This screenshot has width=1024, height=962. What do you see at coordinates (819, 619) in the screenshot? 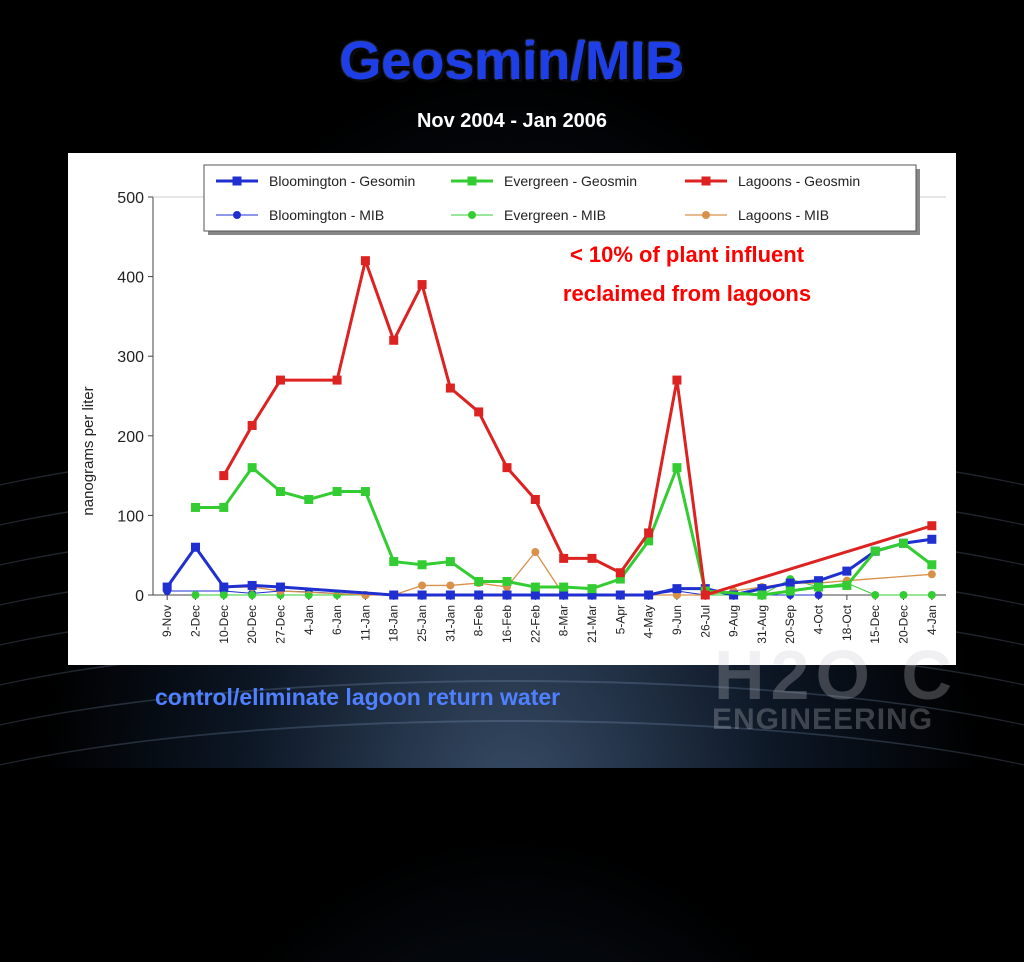
I see `x-tick-label: 4-Oct` at bounding box center [819, 619].